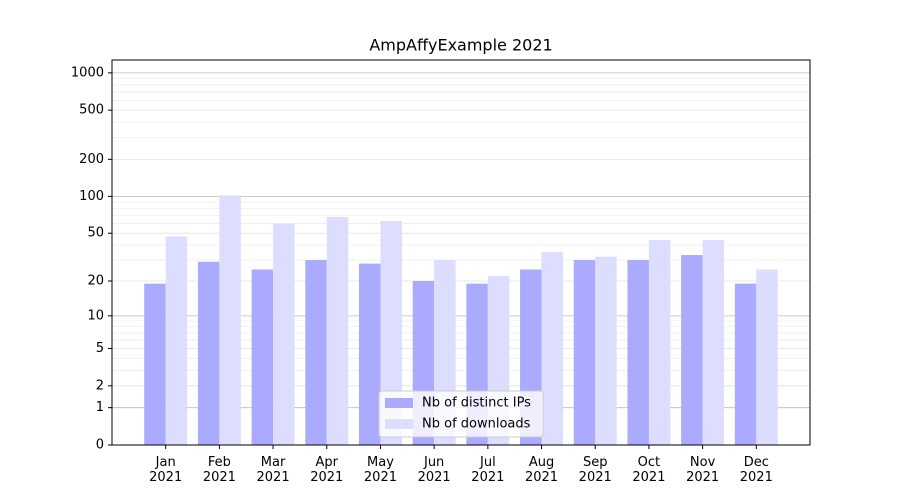 This screenshot has height=500, width=900. Describe the element at coordinates (476, 424) in the screenshot. I see `legend-label: Nb of downloads` at that location.